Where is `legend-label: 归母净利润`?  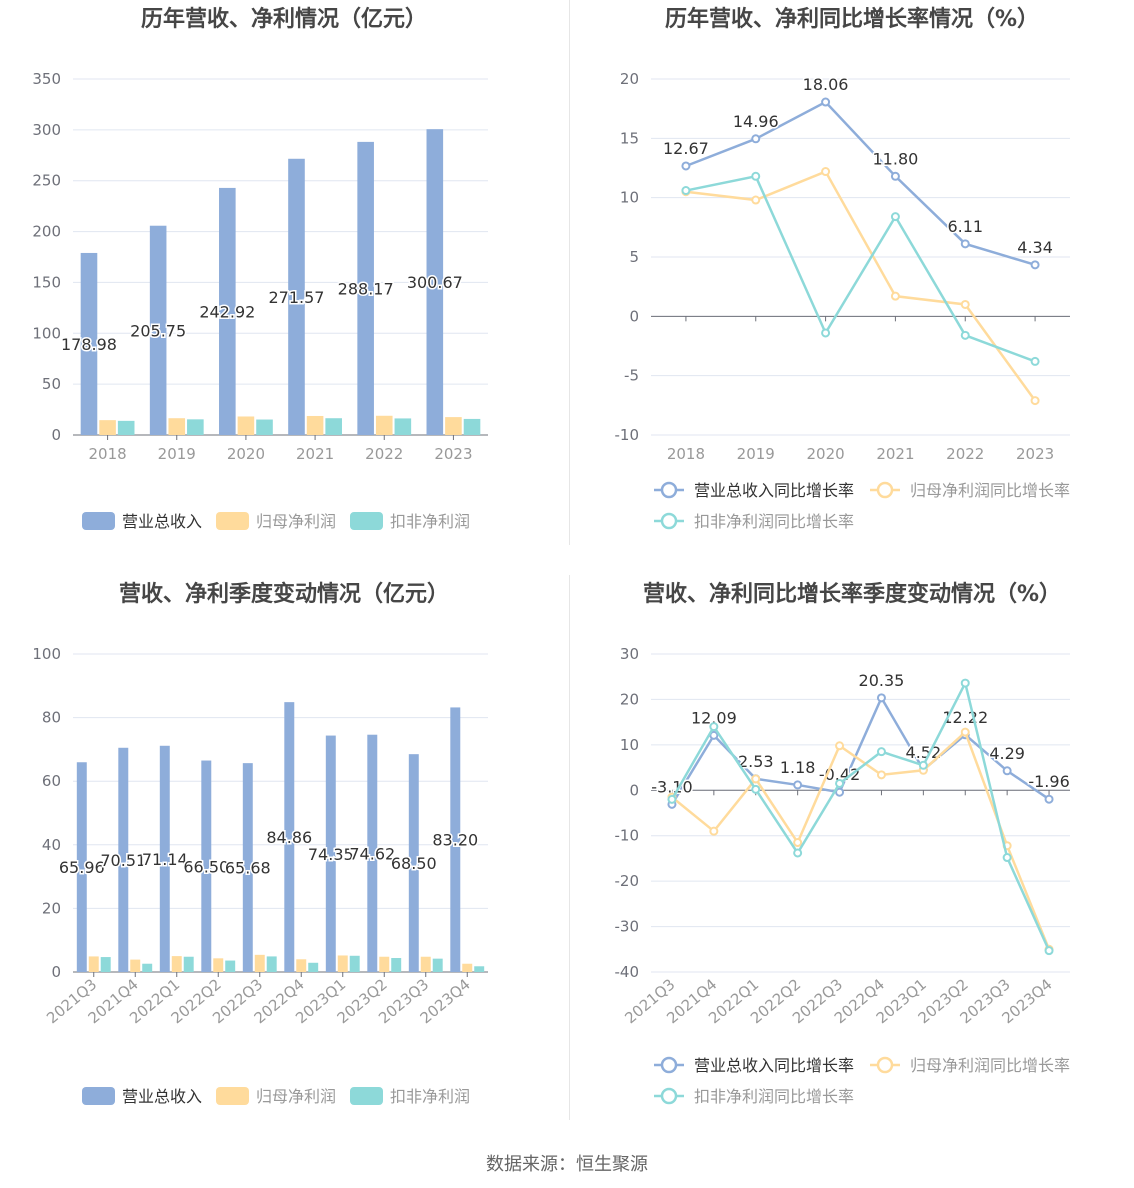
legend-label: 归母净利润 is located at coordinates (296, 521).